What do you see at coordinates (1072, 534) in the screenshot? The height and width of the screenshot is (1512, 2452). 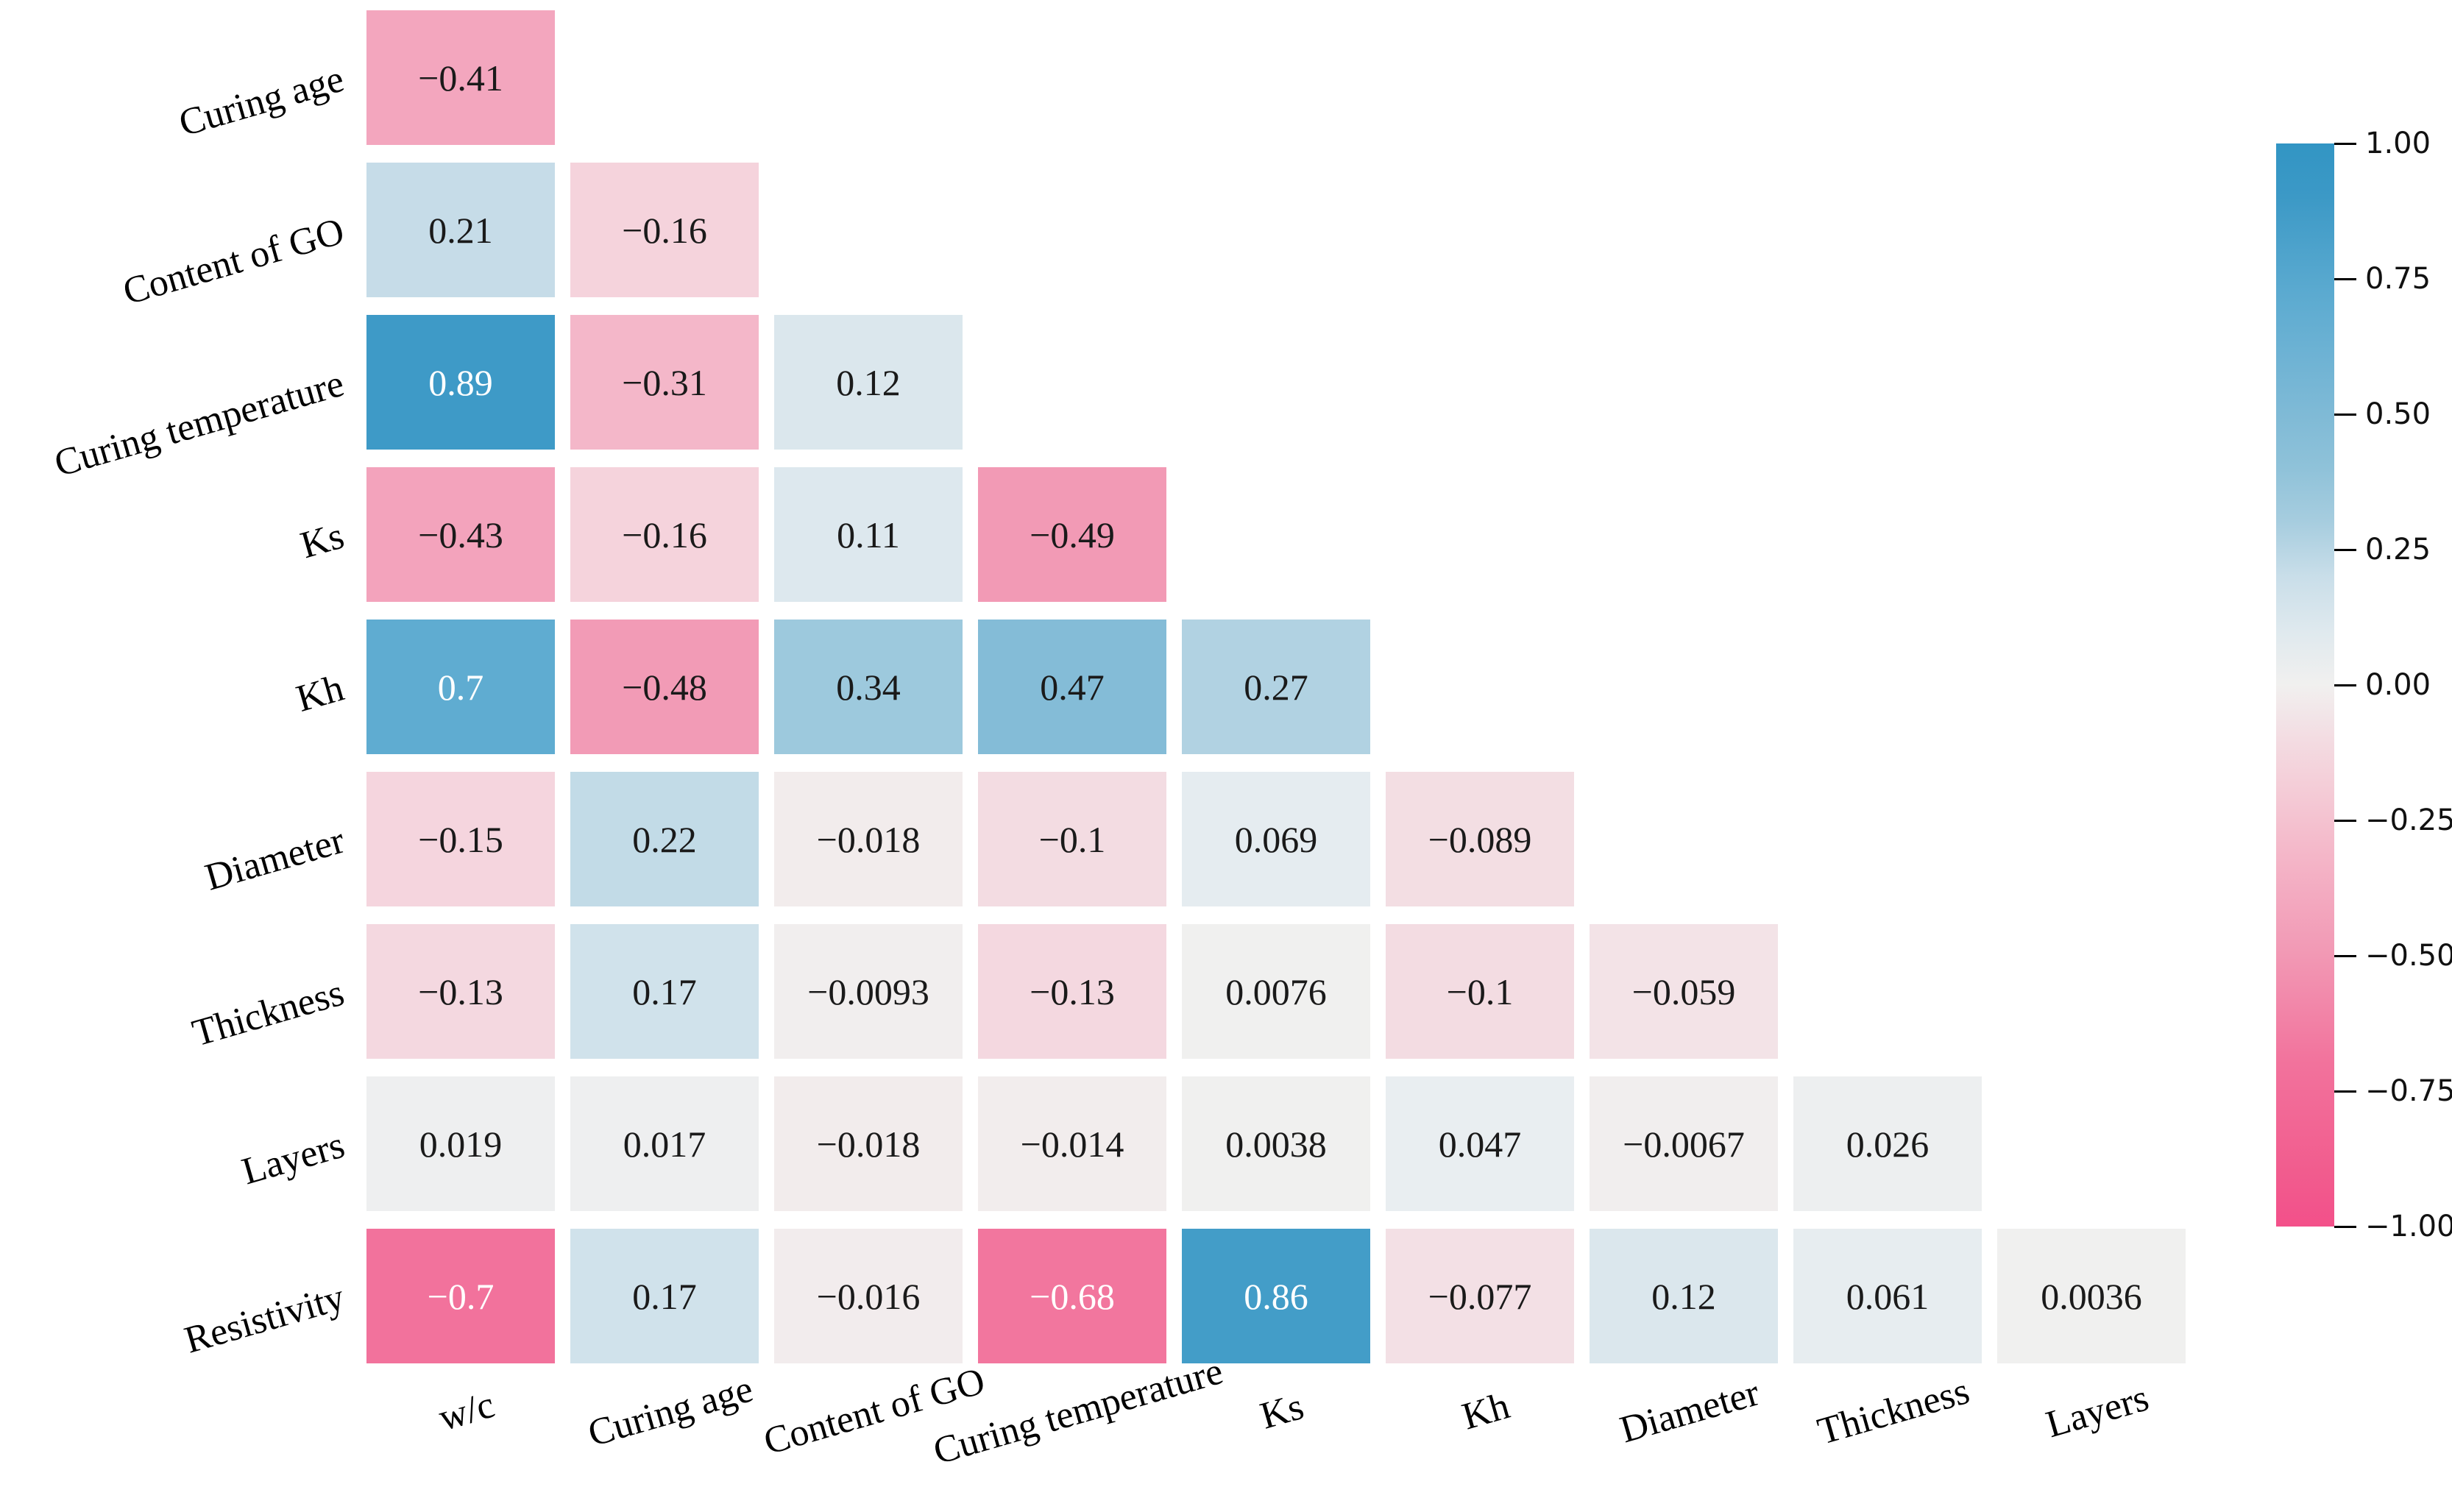 I see `heatmap-cell: −0.49` at bounding box center [1072, 534].